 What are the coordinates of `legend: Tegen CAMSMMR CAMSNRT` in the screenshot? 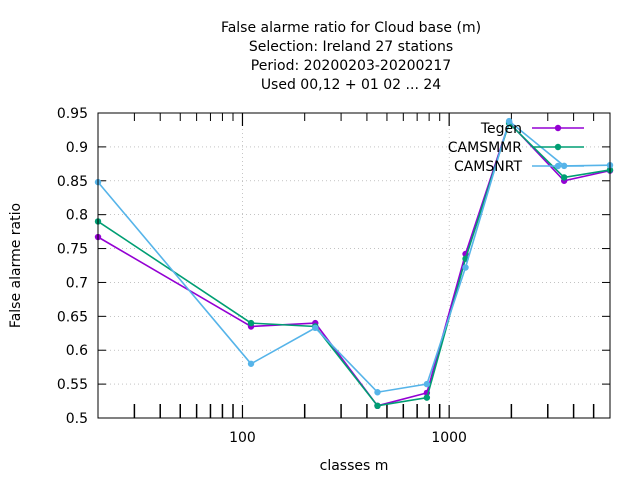 It's located at (516, 148).